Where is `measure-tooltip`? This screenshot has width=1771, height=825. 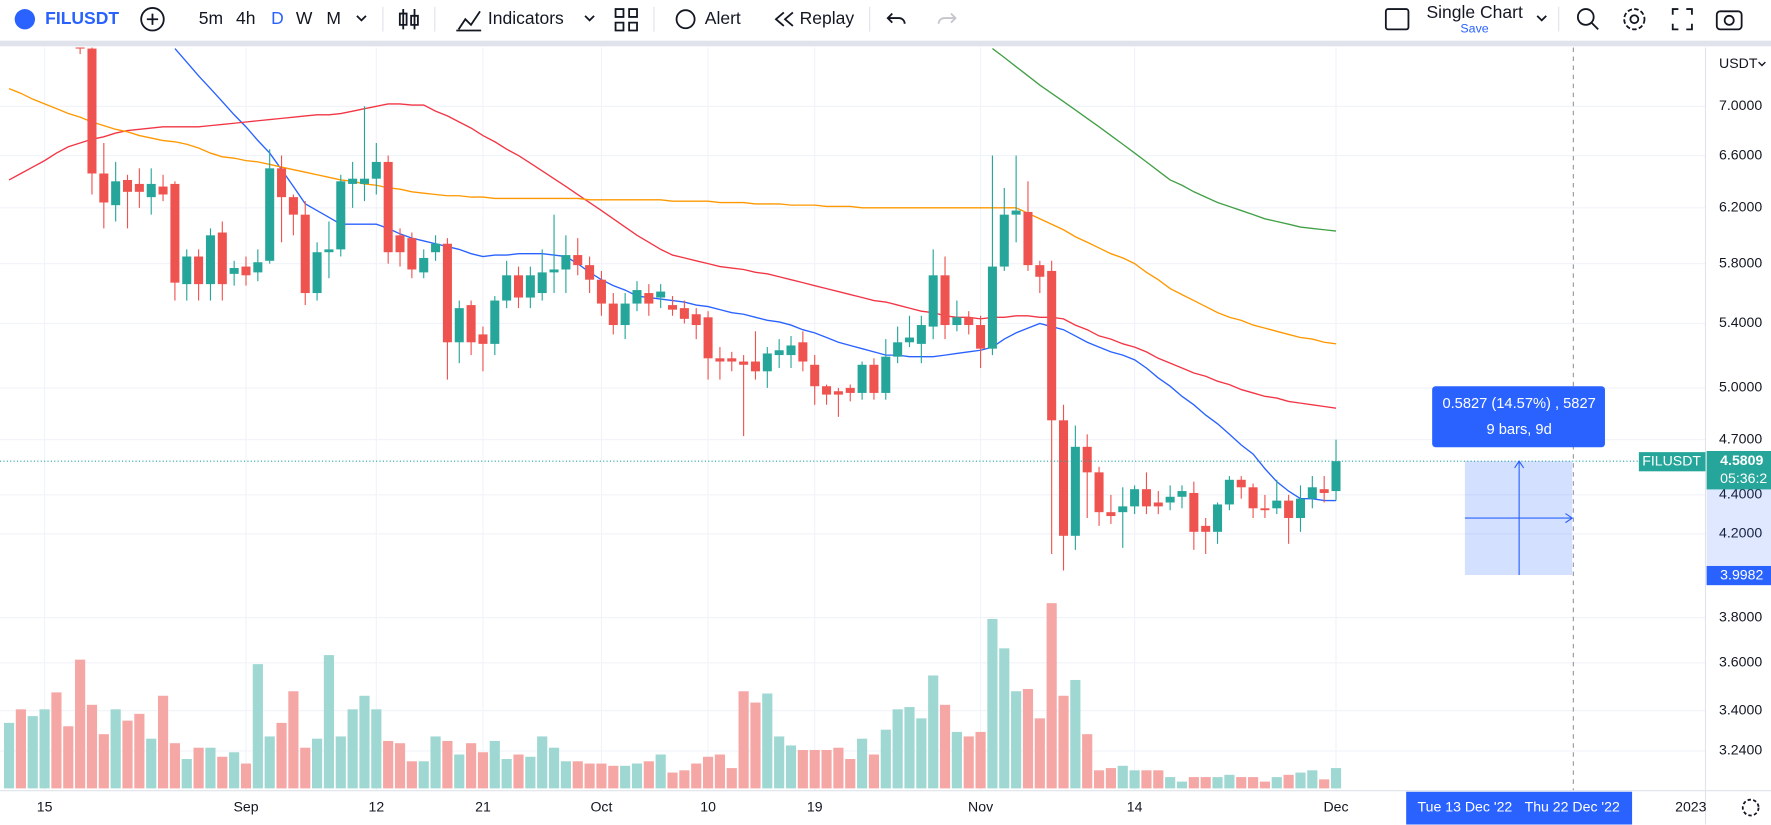
measure-tooltip is located at coordinates (1518, 417).